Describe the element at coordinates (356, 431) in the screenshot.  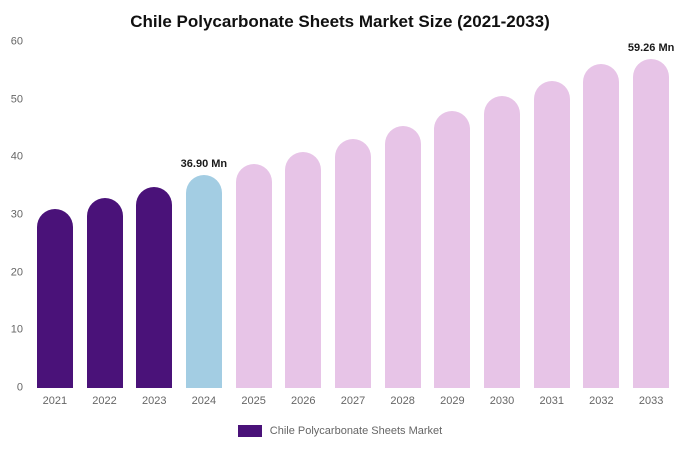
I see `legend-label: Chile Polycarbonate Sheets Market` at that location.